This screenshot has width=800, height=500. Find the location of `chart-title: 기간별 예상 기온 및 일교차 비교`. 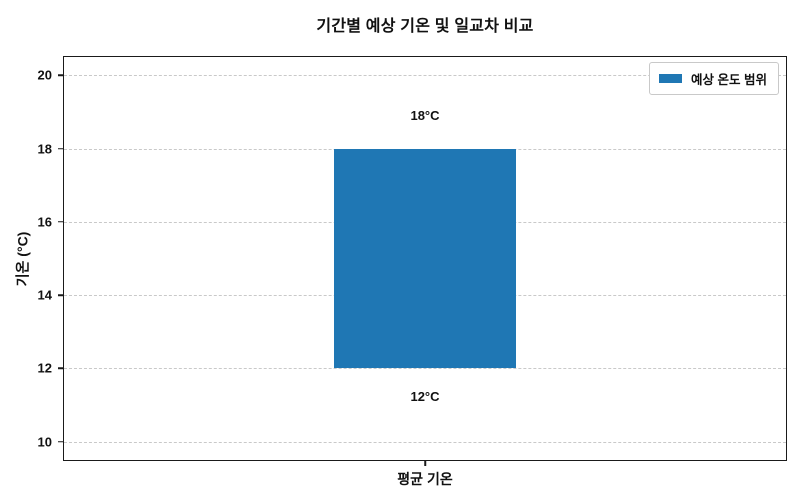

chart-title: 기간별 예상 기온 및 일교차 비교 is located at coordinates (425, 26).